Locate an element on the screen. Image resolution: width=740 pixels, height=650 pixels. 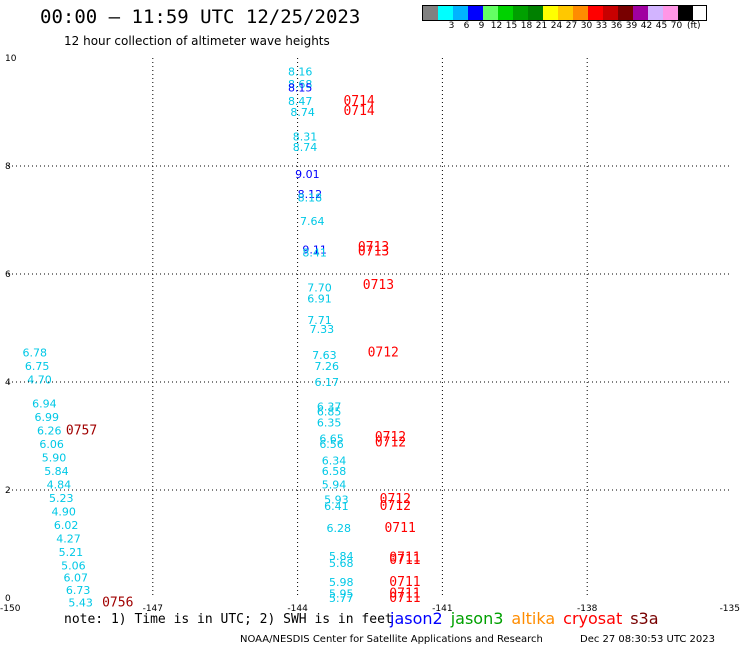
swh-label: 6.58 is located at coordinates (334, 471).